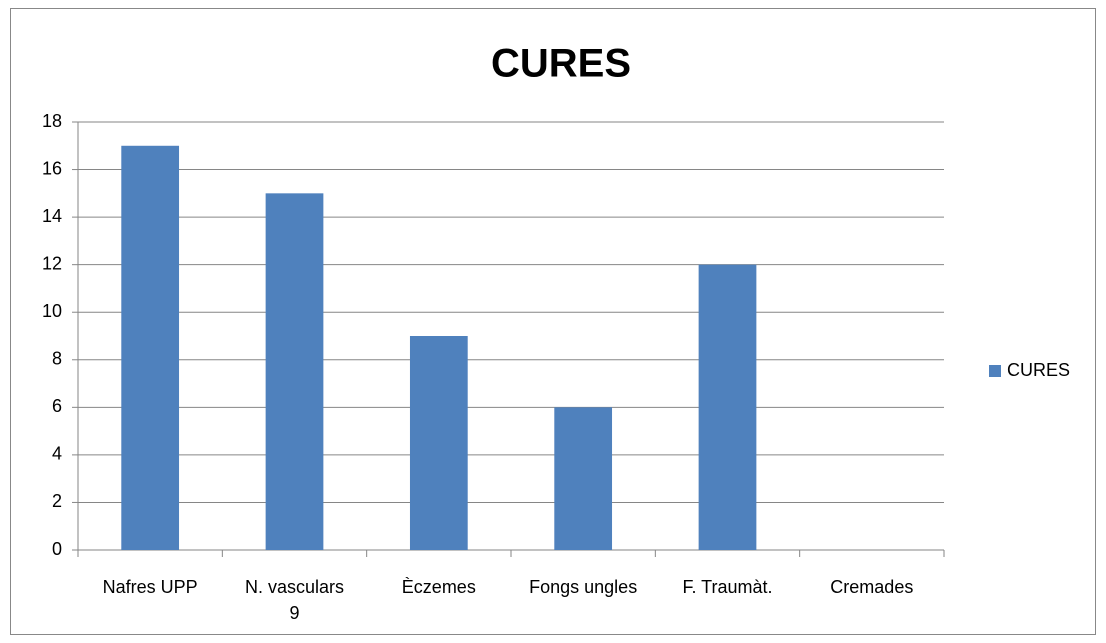 The image size is (1106, 643). What do you see at coordinates (57, 359) in the screenshot?
I see `y-tick-label: 8` at bounding box center [57, 359].